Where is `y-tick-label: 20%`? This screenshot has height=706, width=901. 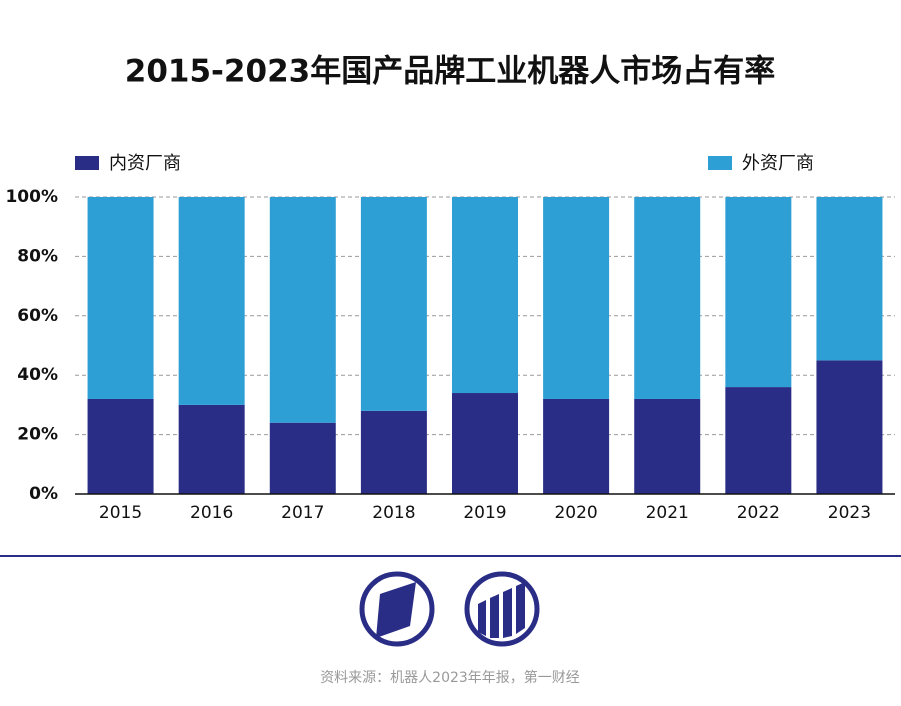
y-tick-label: 20% is located at coordinates (37, 435).